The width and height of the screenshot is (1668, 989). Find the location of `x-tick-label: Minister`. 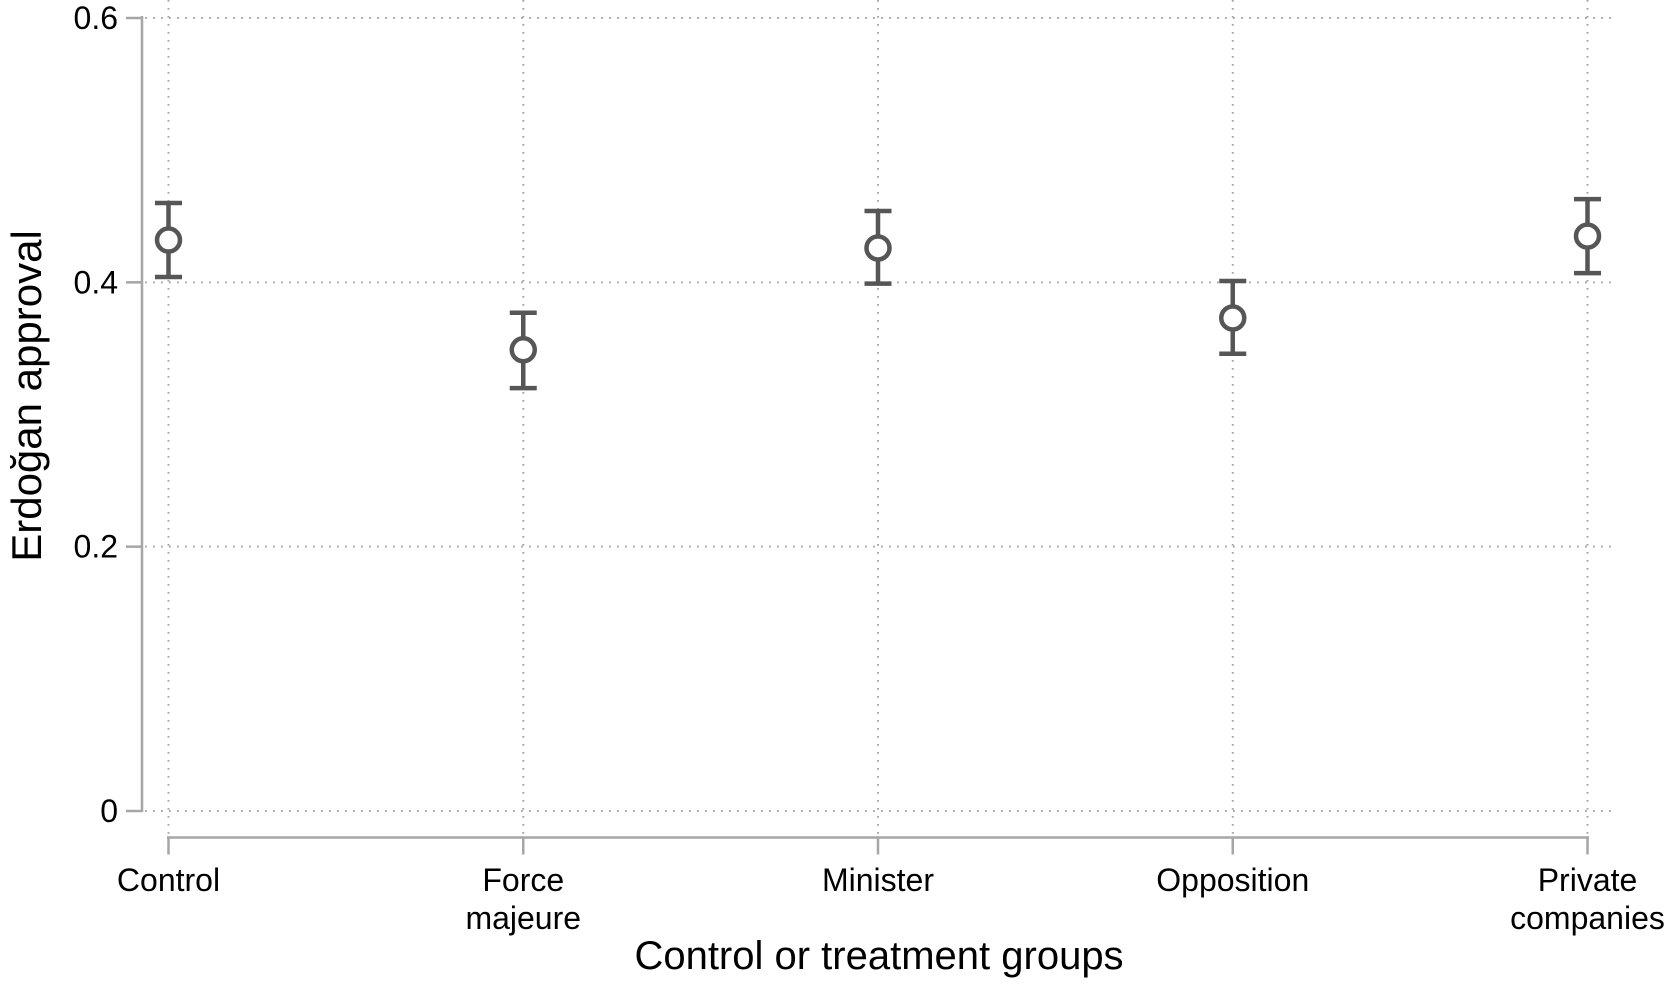

x-tick-label: Minister is located at coordinates (878, 880).